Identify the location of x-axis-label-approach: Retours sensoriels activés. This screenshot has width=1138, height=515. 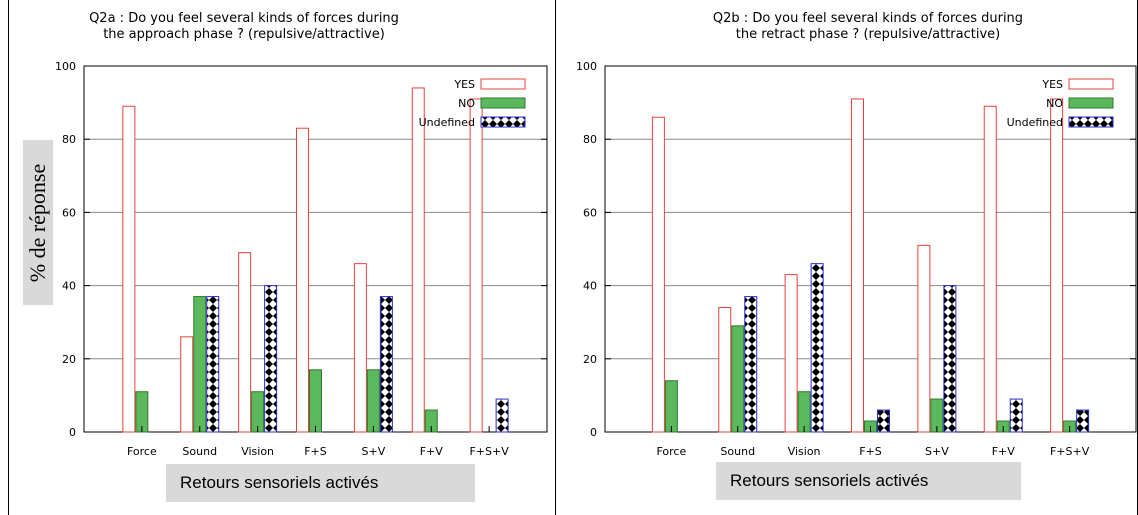
(320, 483).